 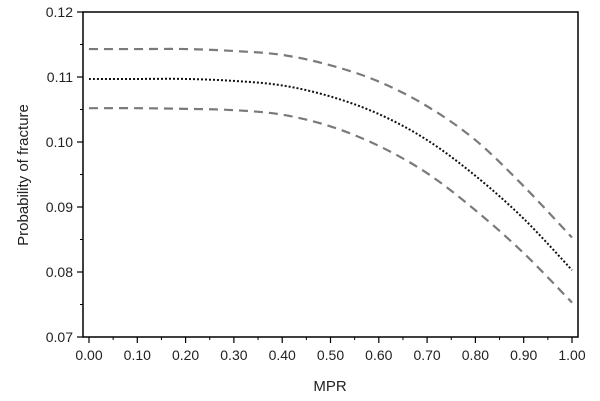 I want to click on y-tick-label: 0.12, so click(x=59, y=12).